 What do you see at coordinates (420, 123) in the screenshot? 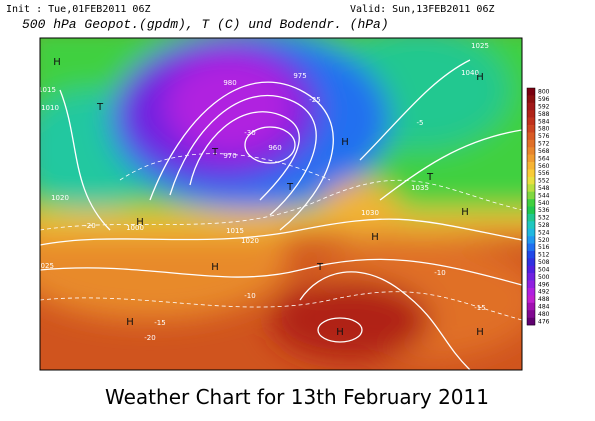
I see `contour-label: -5` at bounding box center [420, 123].